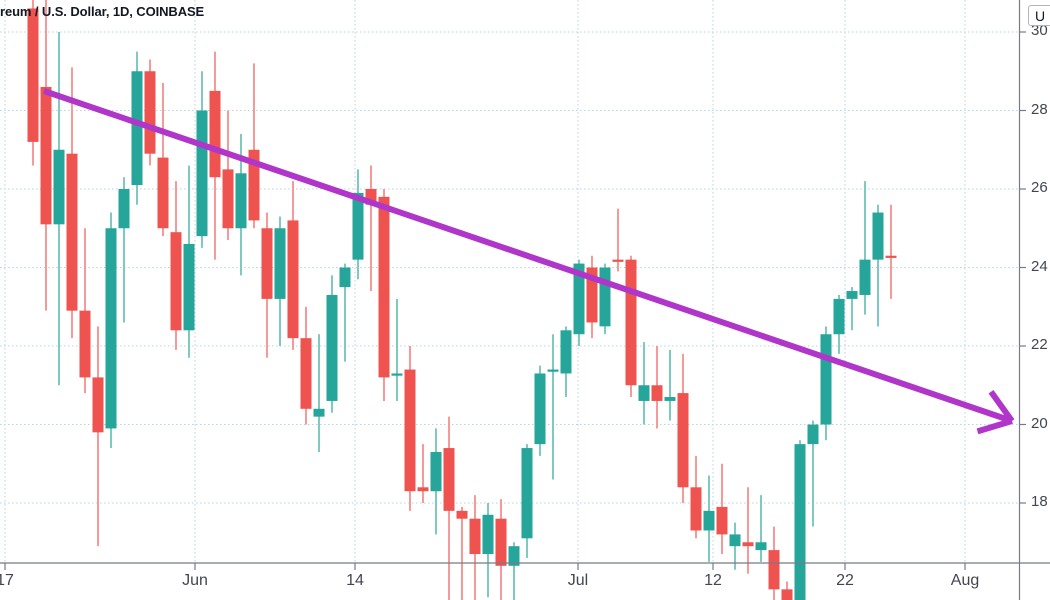 This screenshot has height=600, width=1050. I want to click on trendline-arrowhead, so click(1001, 406).